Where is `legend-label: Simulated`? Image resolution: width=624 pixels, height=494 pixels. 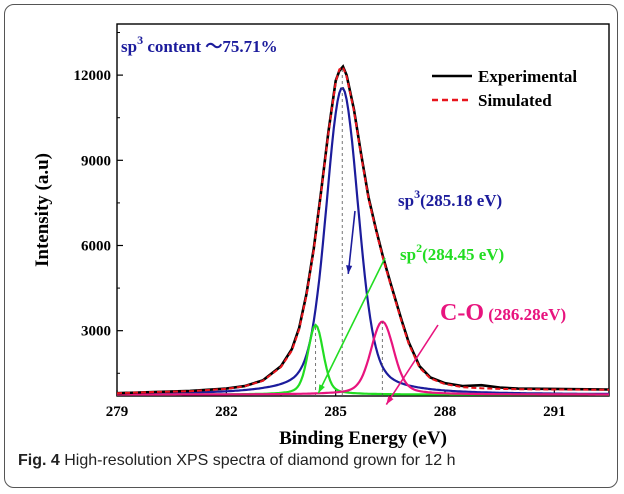
legend-label: Simulated is located at coordinates (515, 100).